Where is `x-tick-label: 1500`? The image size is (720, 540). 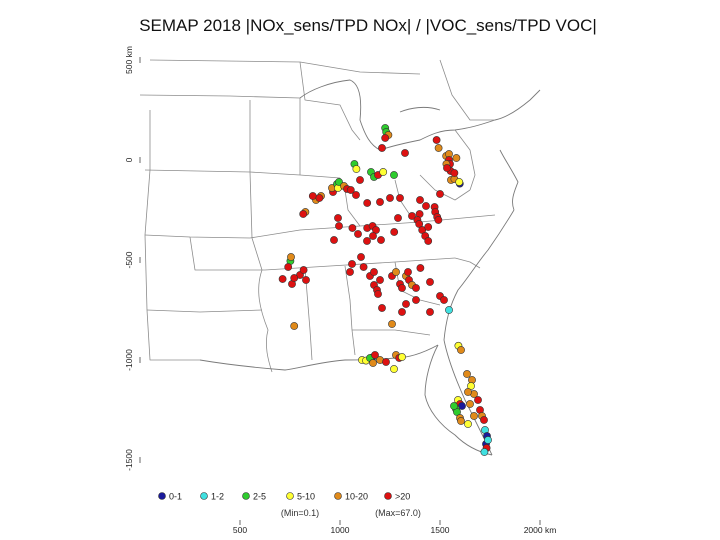 x-tick-label: 1500 is located at coordinates (440, 530).